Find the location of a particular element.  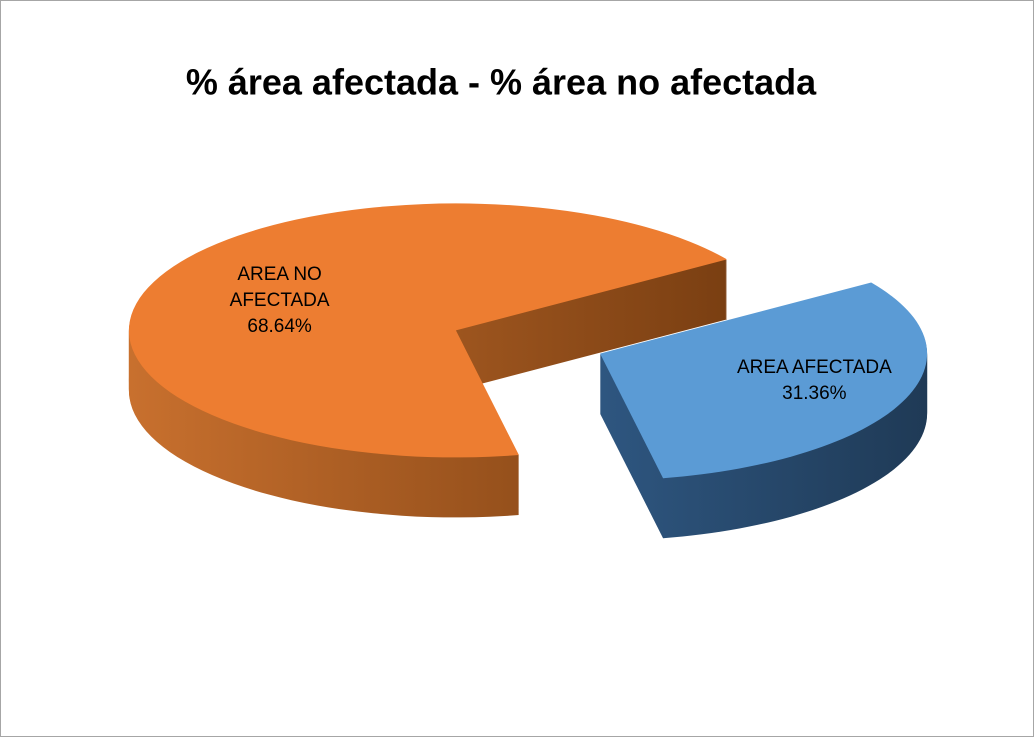

slice is located at coordinates (764, 380).